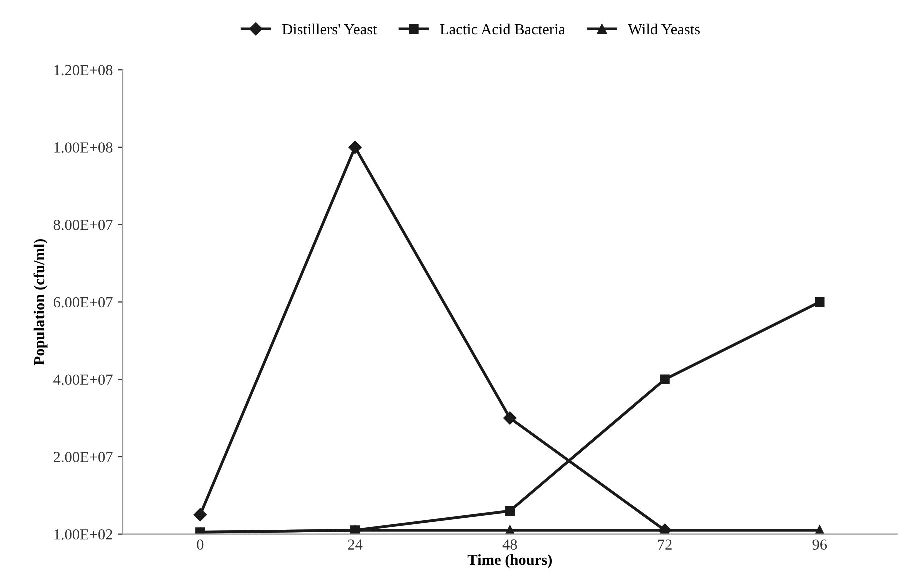 The image size is (911, 584). Describe the element at coordinates (83, 147) in the screenshot. I see `y-tick-label: 1.00E+08` at that location.